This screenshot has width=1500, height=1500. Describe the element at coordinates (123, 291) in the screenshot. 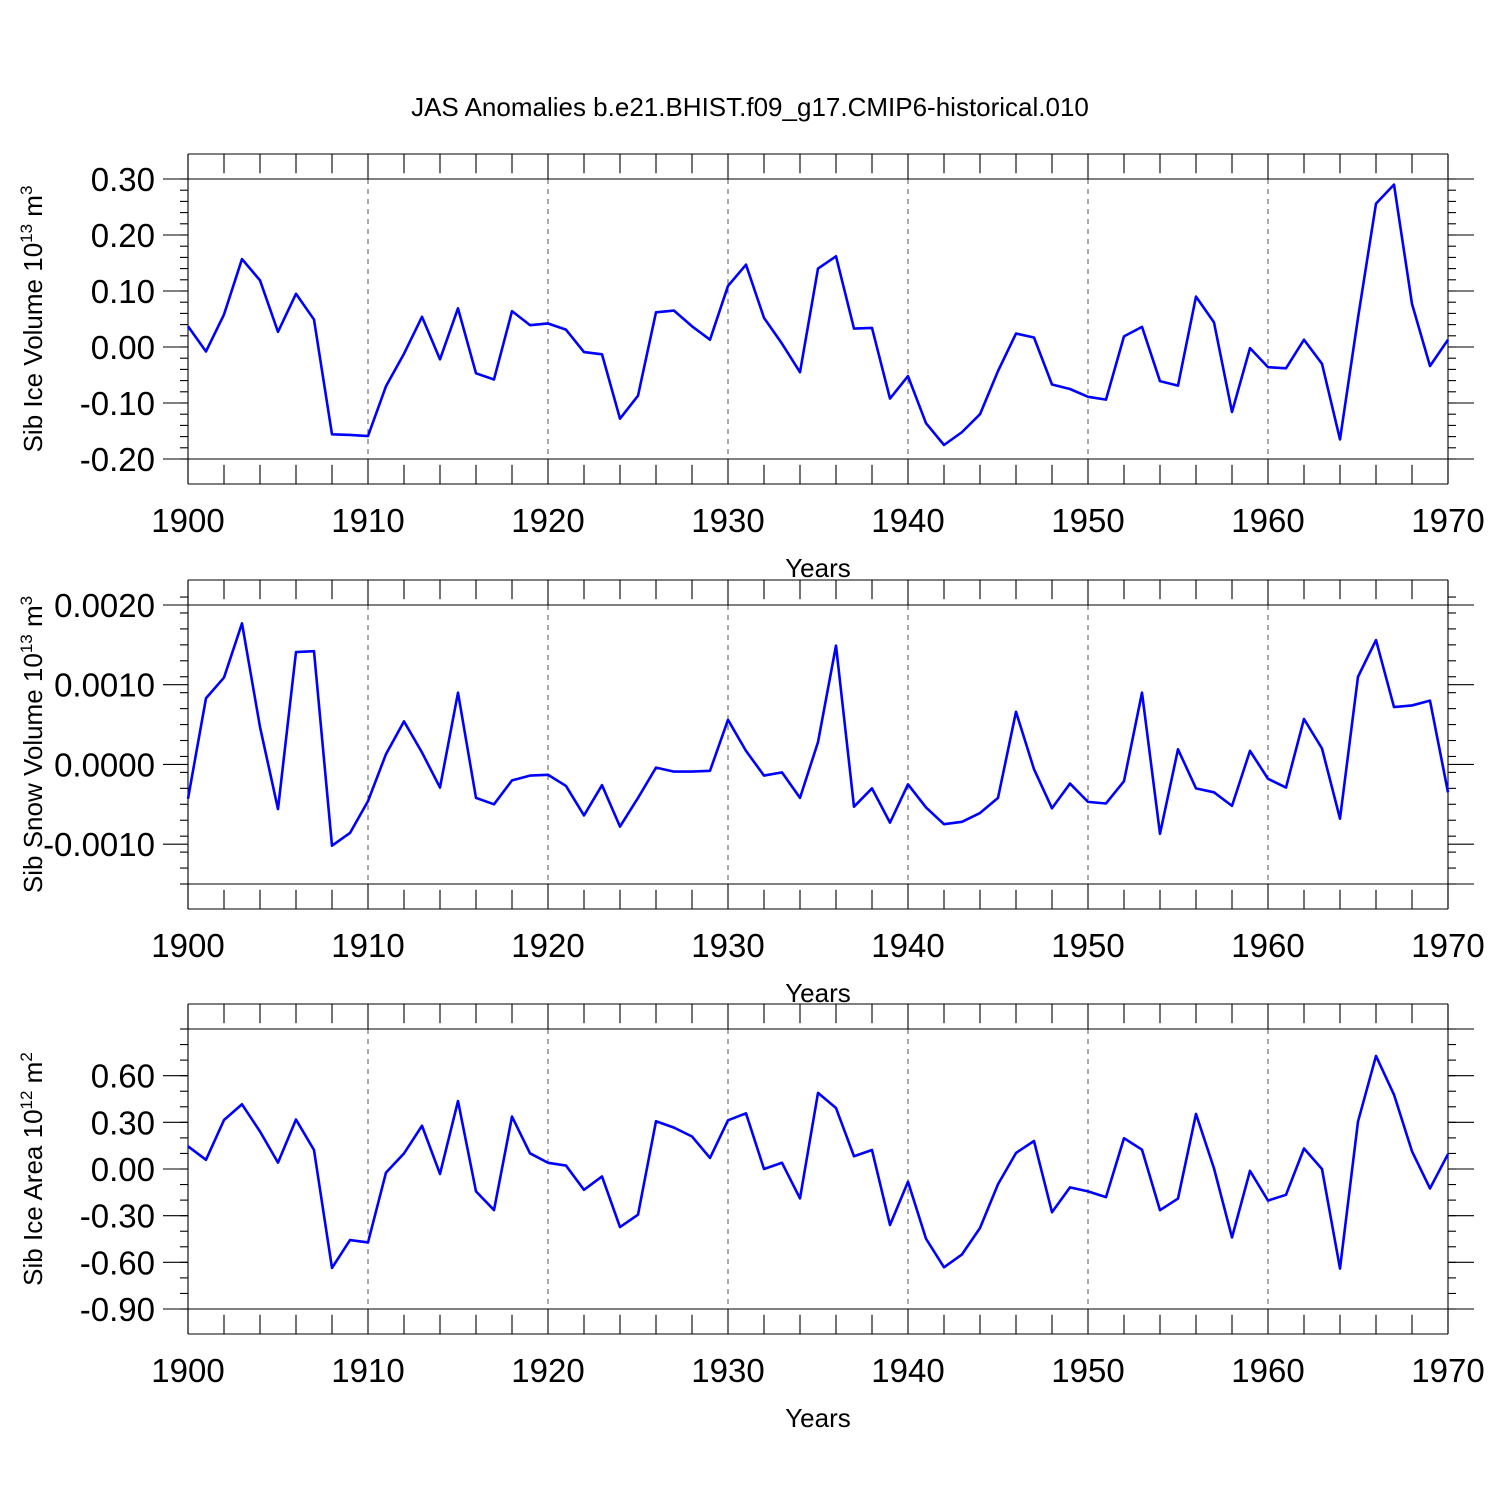

I see `y-tick-label: 0.10` at that location.